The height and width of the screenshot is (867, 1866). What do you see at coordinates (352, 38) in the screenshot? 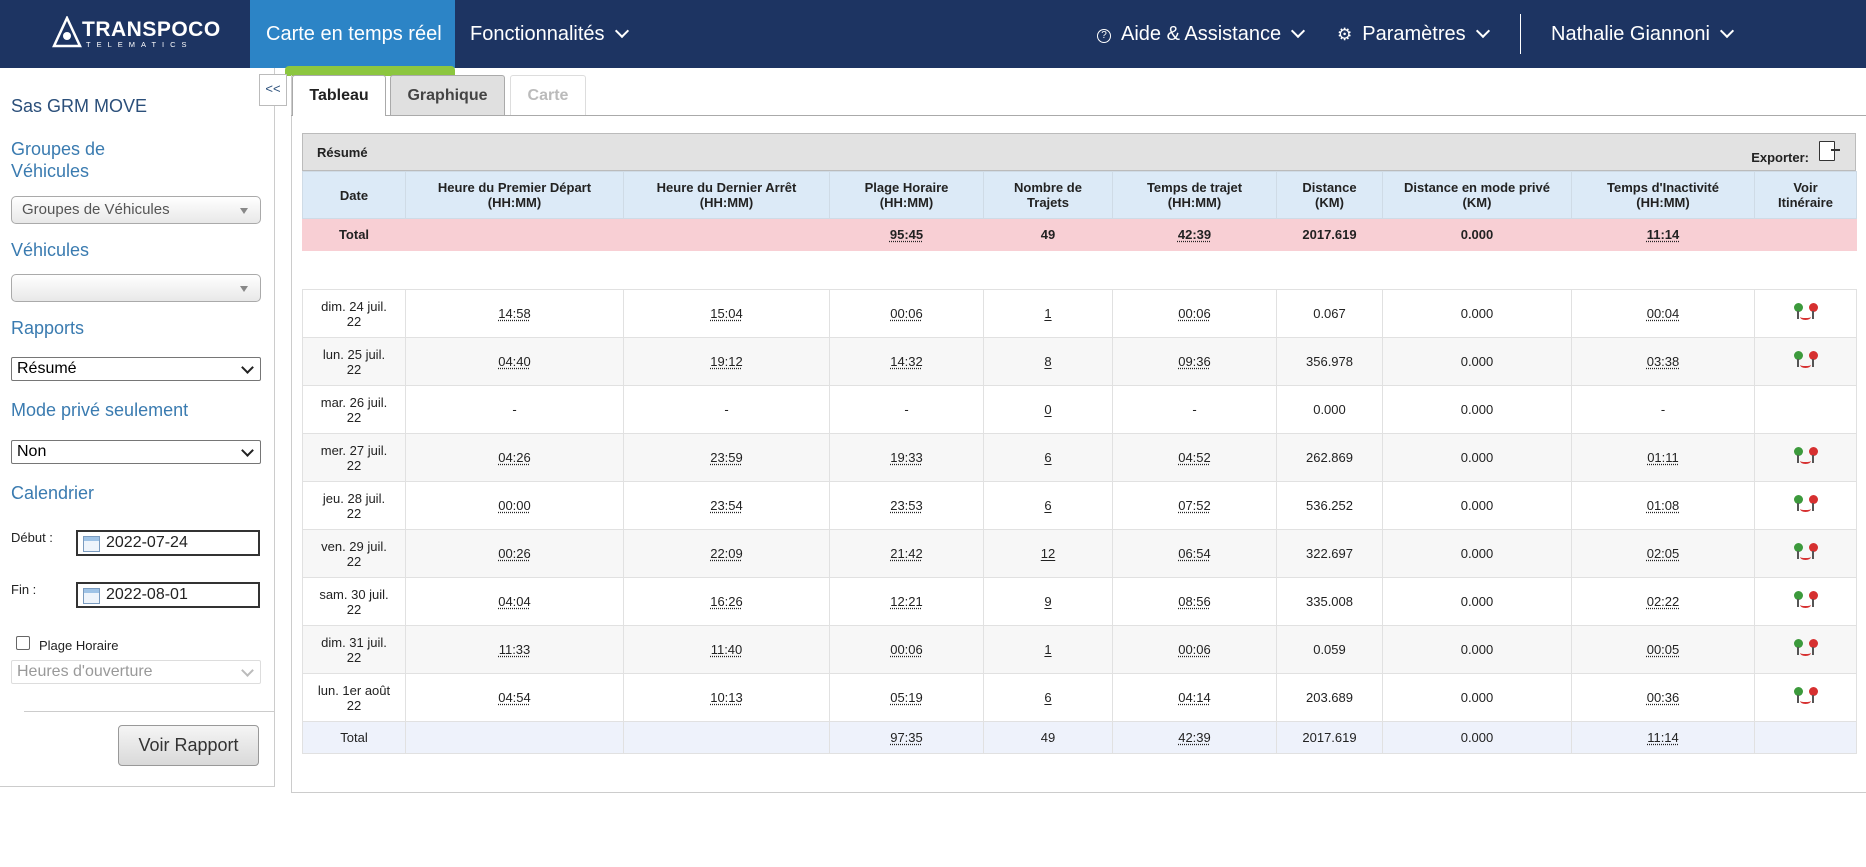
I see `nav-live-map: Carte en temps réel` at bounding box center [352, 38].